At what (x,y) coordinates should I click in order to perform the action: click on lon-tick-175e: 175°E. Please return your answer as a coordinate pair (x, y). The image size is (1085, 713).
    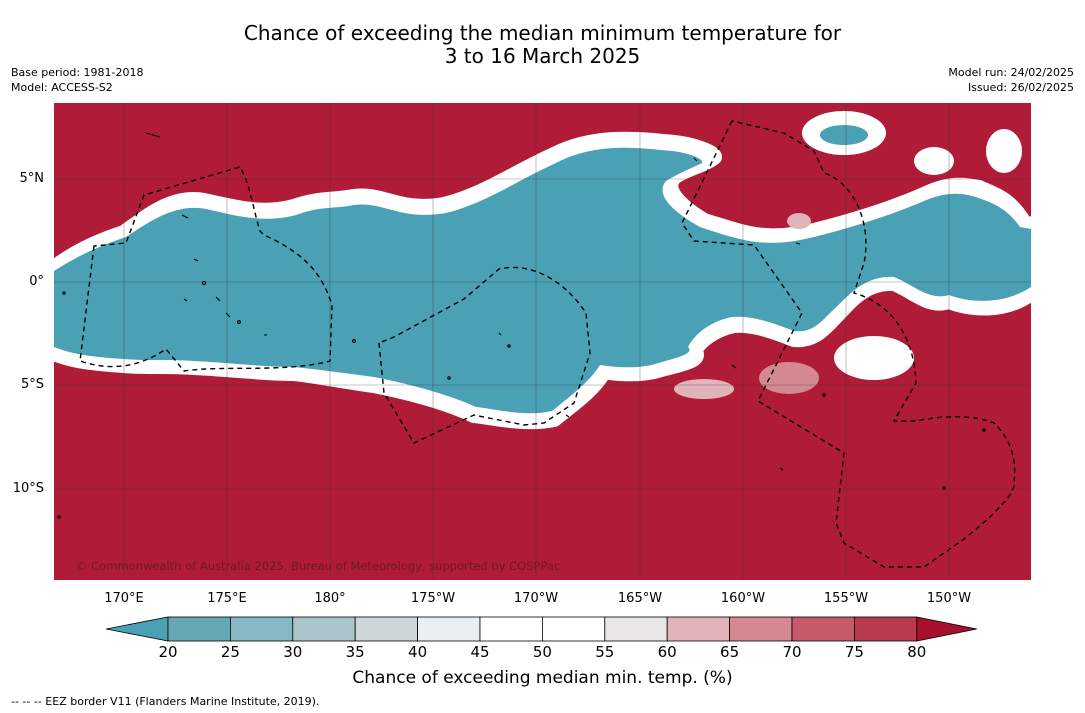
    Looking at the image, I should click on (227, 598).